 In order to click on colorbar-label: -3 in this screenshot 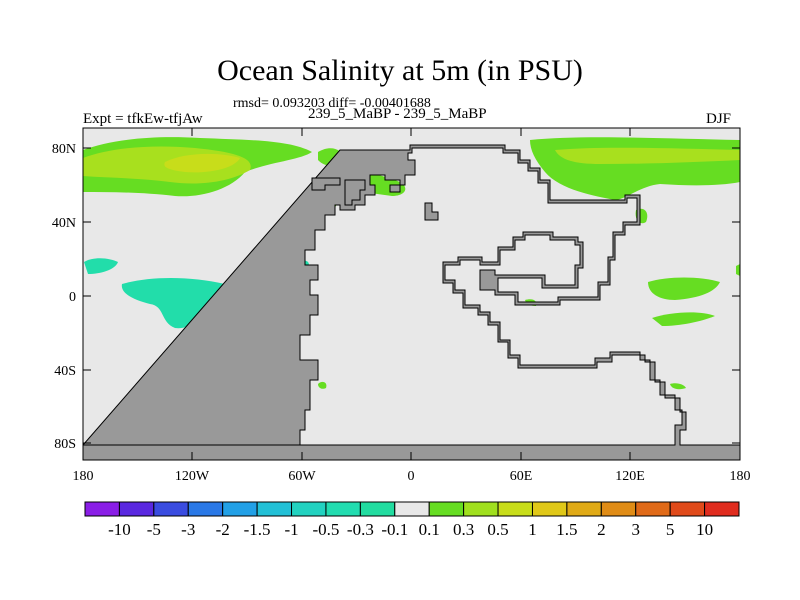, I will do `click(188, 529)`.